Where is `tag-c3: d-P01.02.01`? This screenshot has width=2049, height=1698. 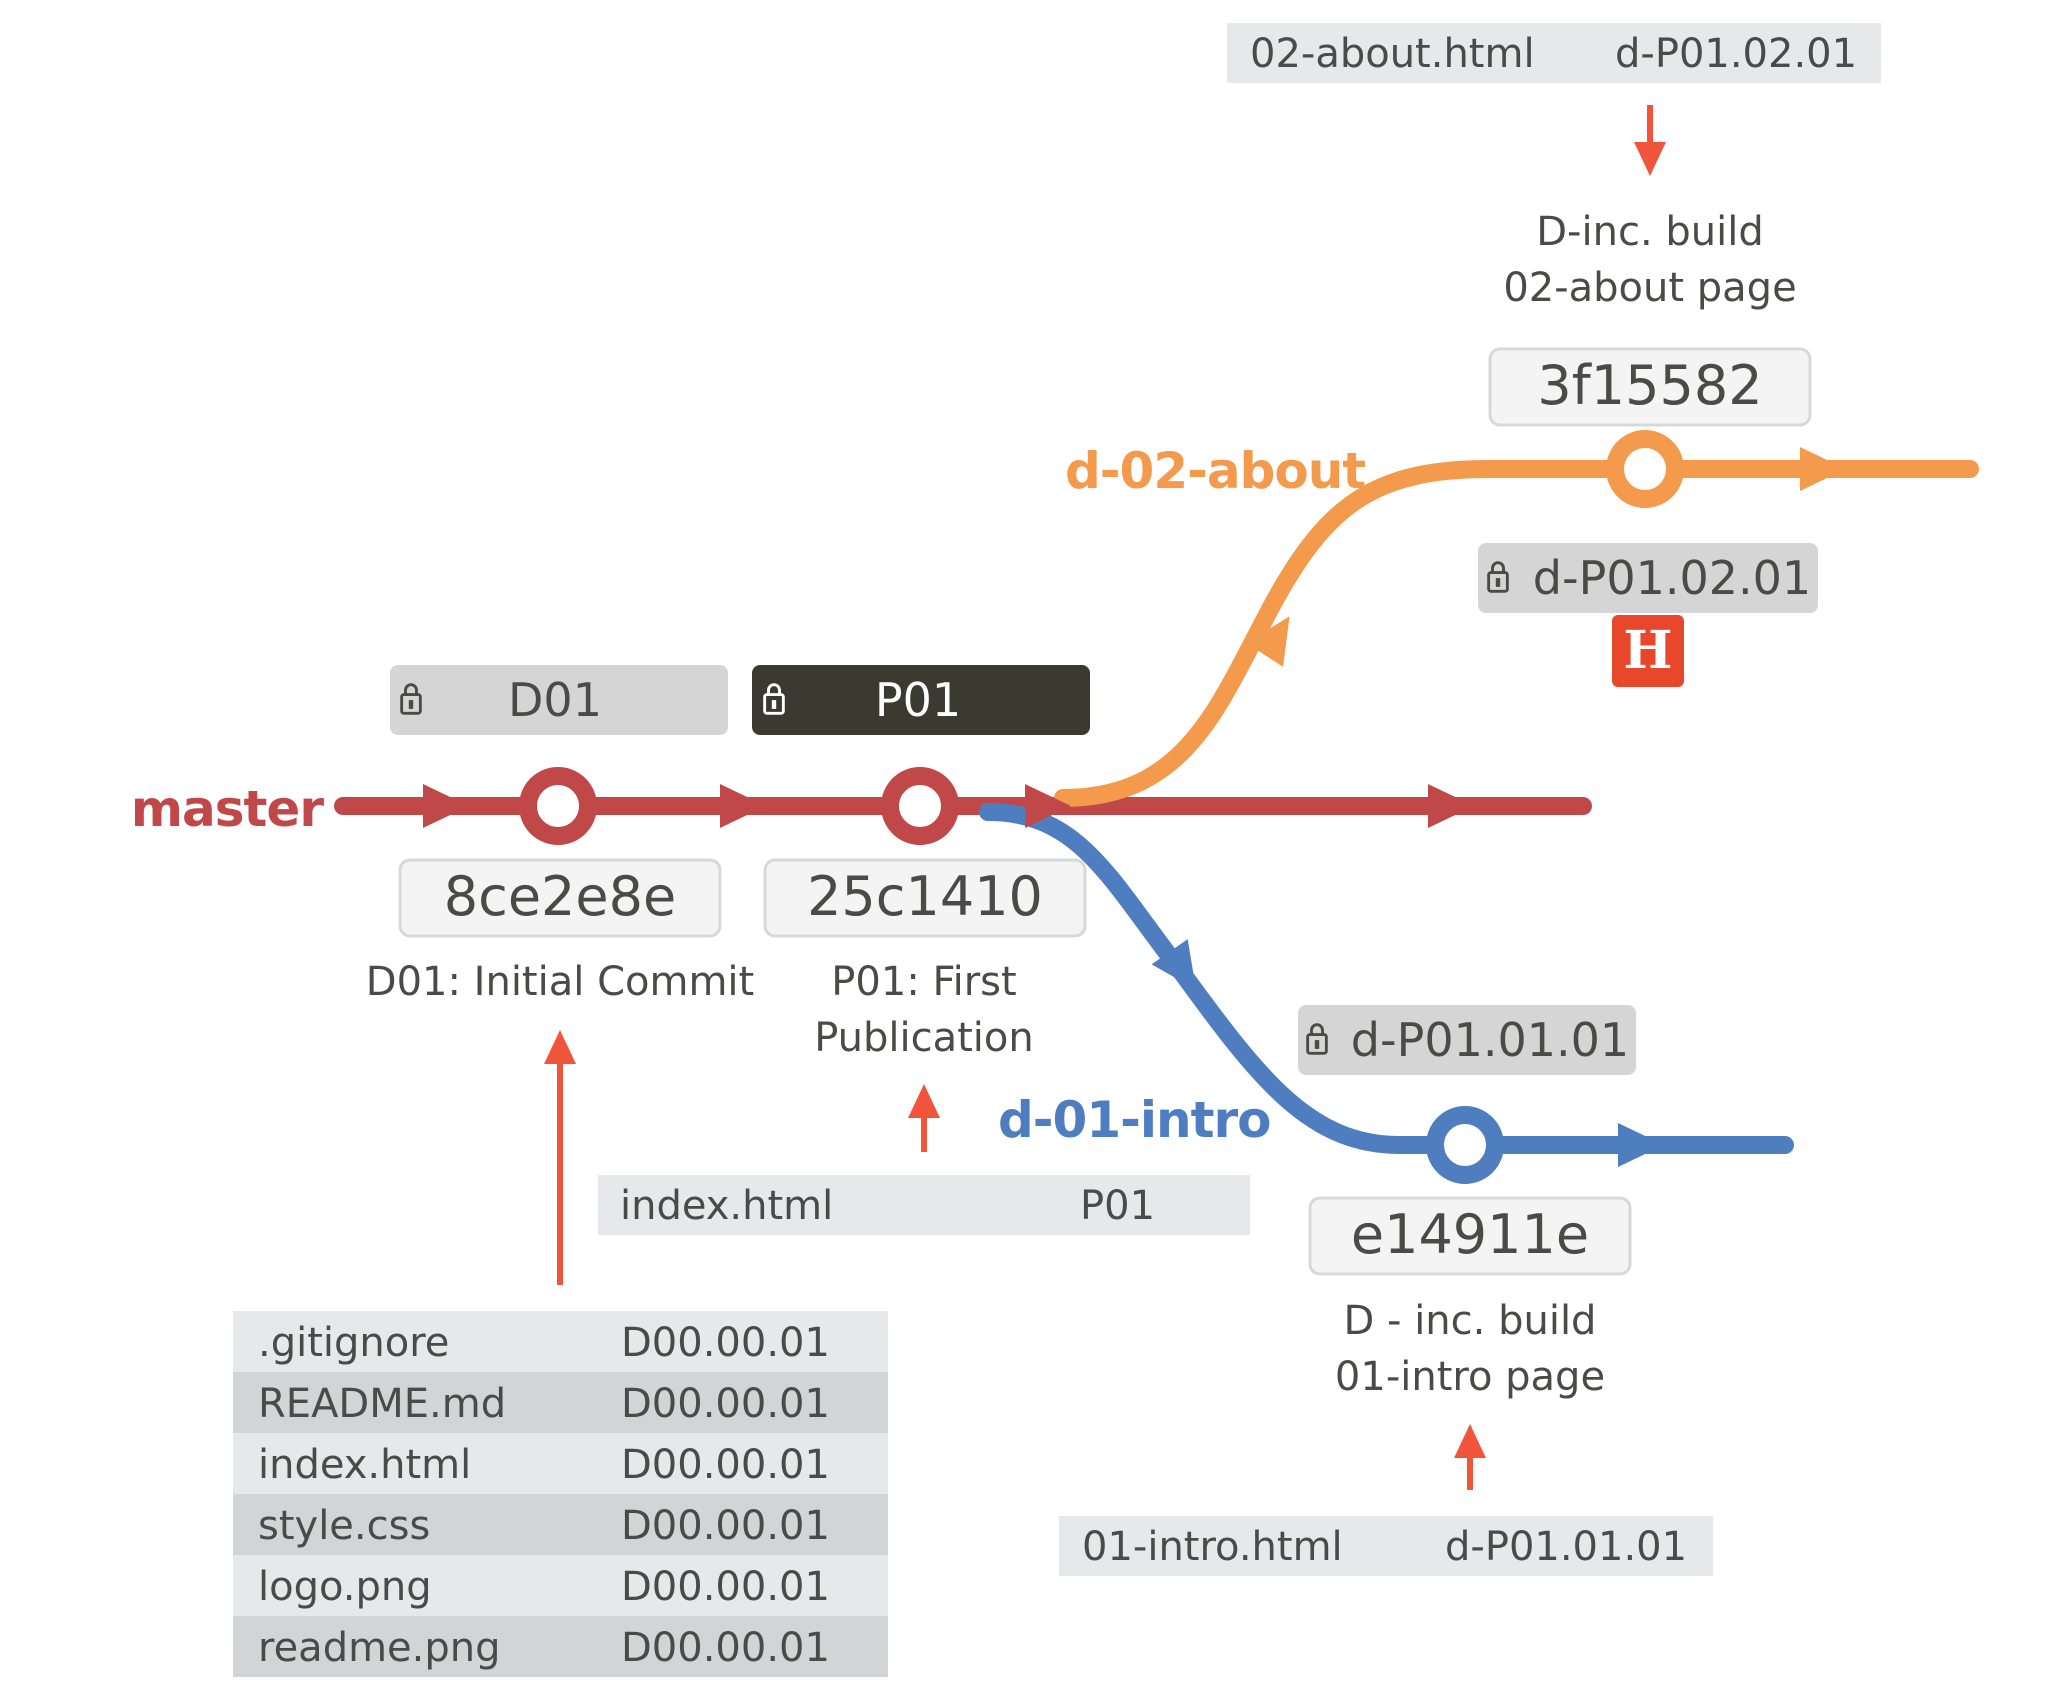
tag-c3: d-P01.02.01 is located at coordinates (1648, 578).